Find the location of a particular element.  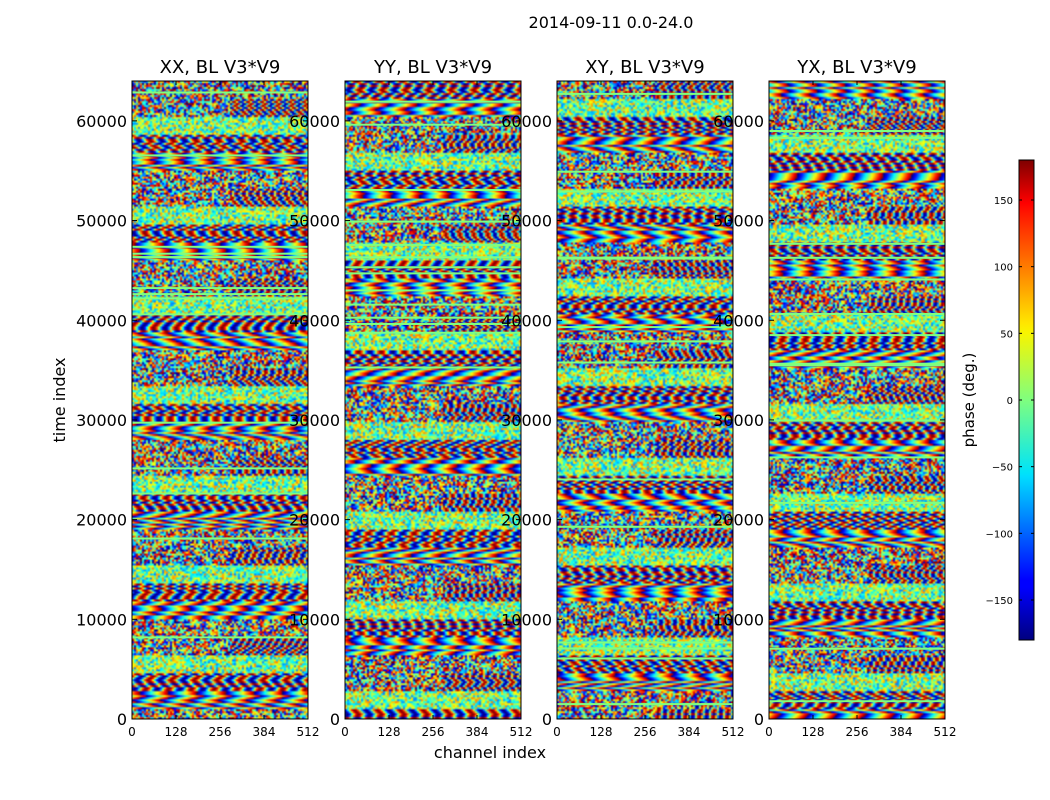

colorbar-tick-label: −100 is located at coordinates (999, 534).